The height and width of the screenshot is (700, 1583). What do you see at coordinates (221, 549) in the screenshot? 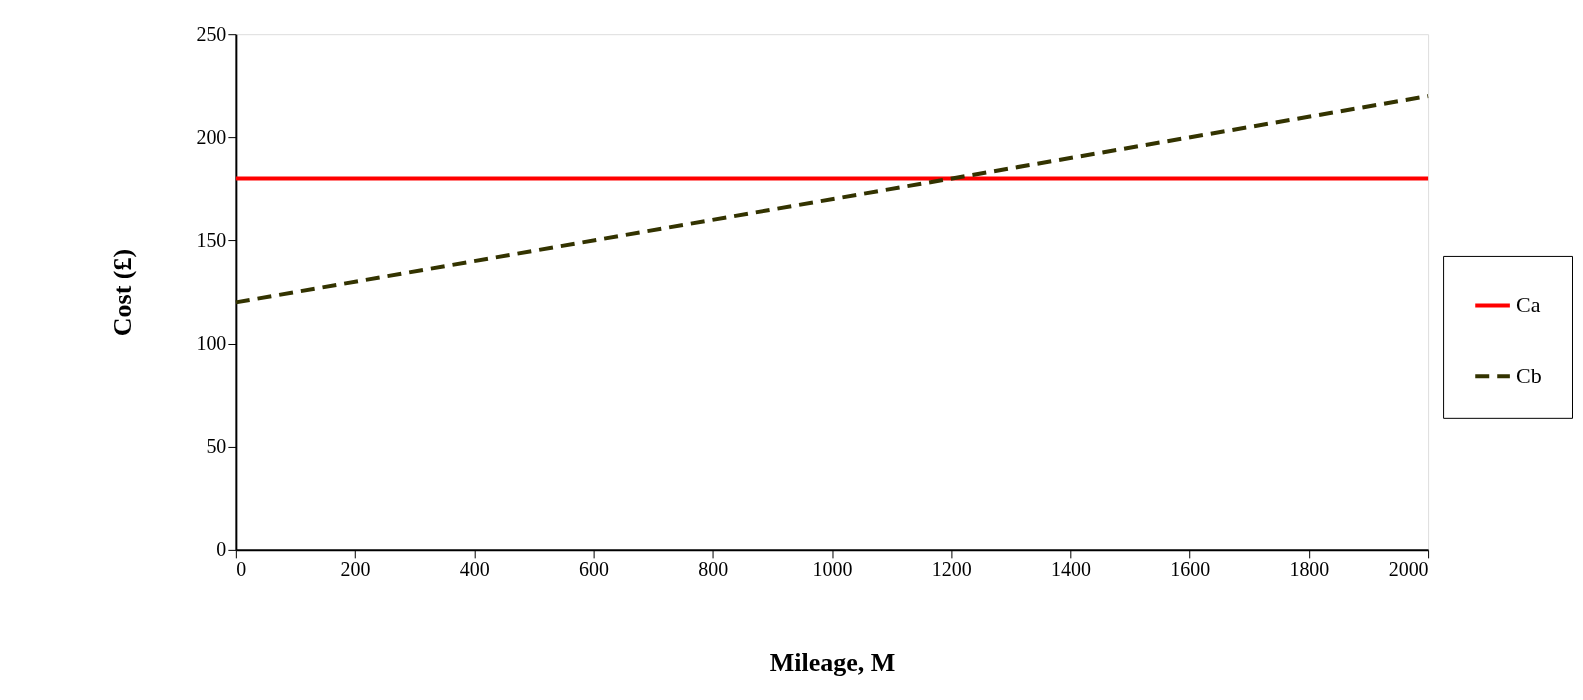
I see `y-tick-label: 0` at bounding box center [221, 549].